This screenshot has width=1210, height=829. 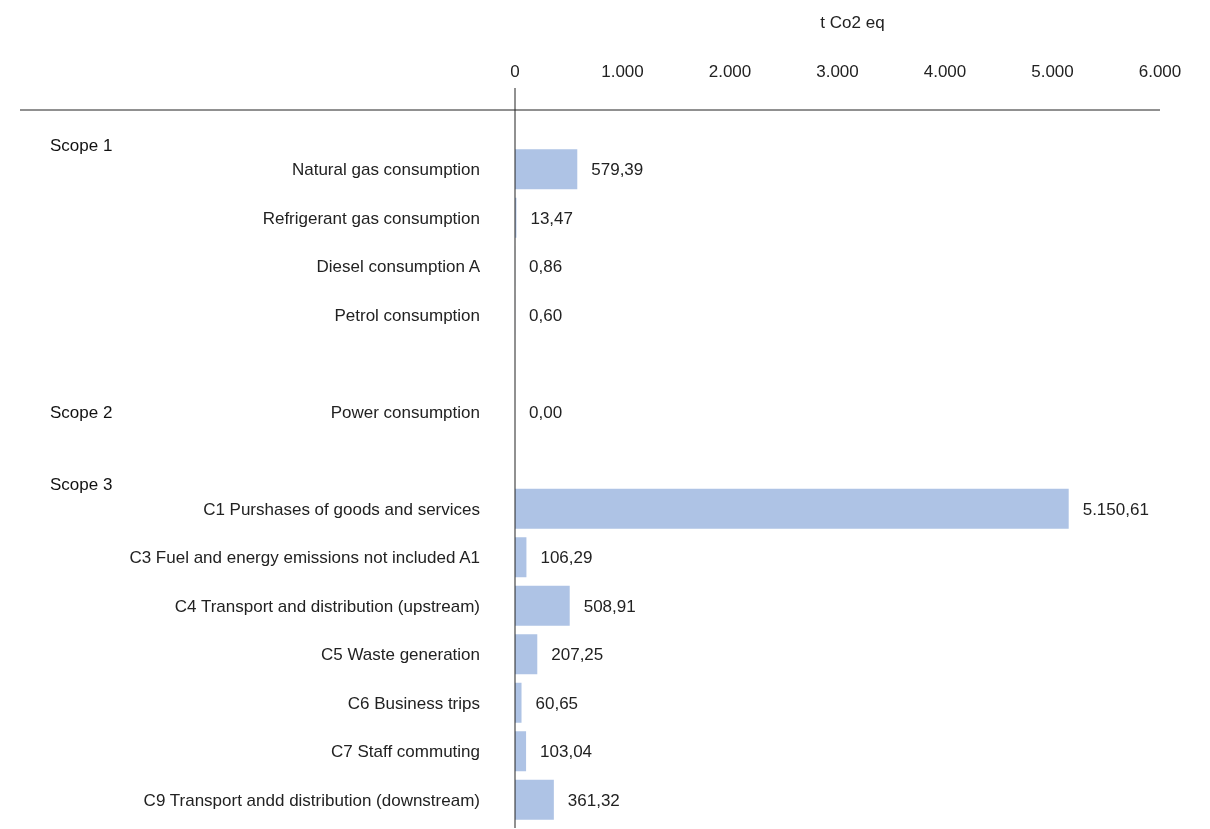 I want to click on x-axis-title: t Co2 eq, so click(x=852, y=22).